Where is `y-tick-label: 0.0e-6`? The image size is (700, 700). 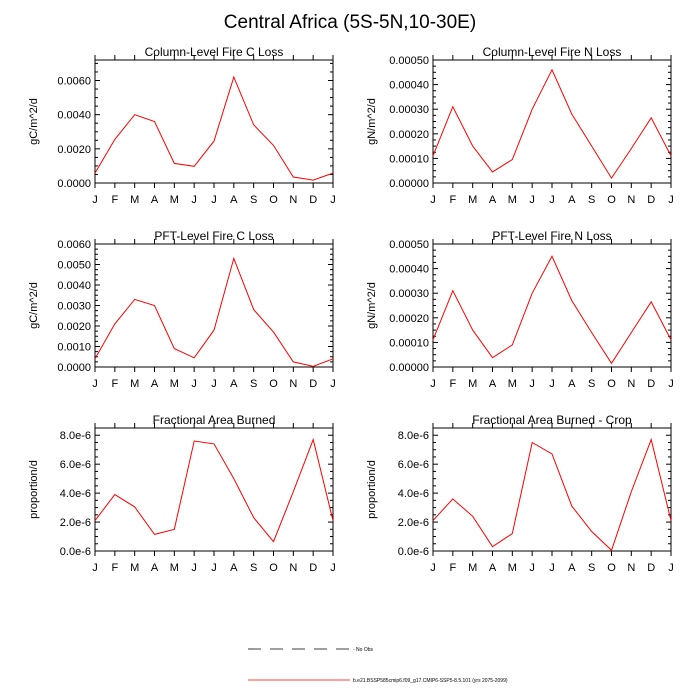 y-tick-label: 0.0e-6 is located at coordinates (75, 552).